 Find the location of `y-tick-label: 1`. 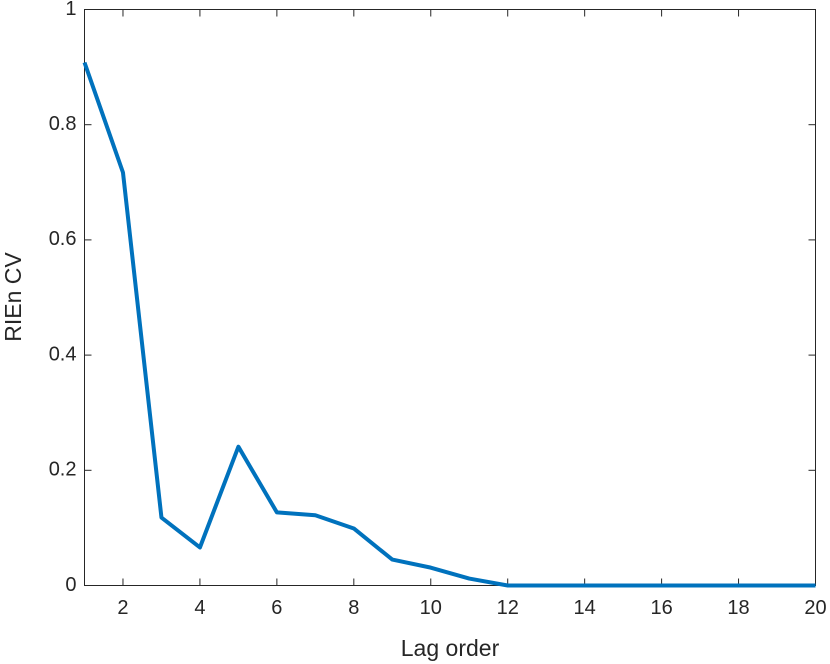

y-tick-label: 1 is located at coordinates (70, 10).